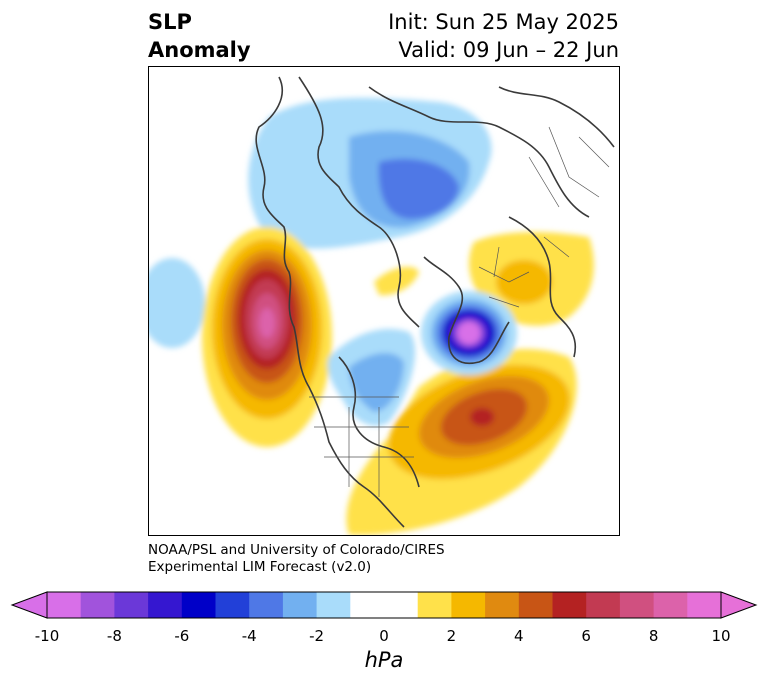 This screenshot has height=686, width=768. I want to click on colorbar-tick-label: 6, so click(586, 636).